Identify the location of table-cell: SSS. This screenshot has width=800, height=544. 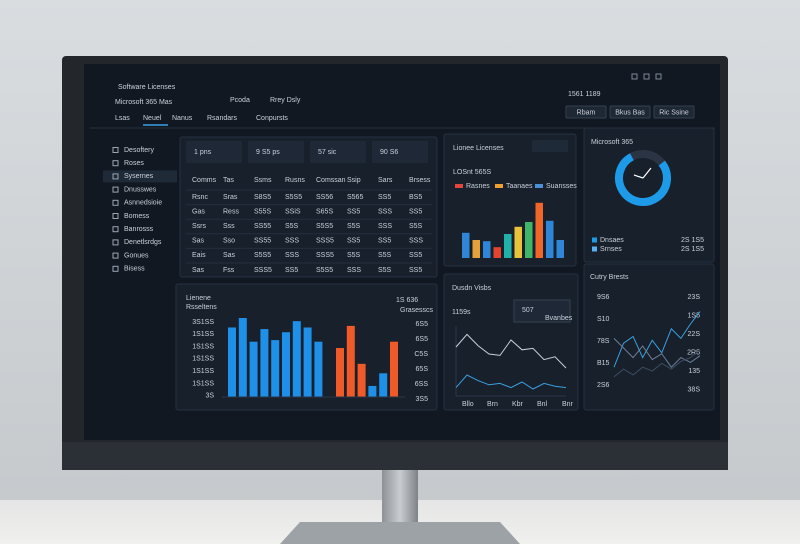
(292, 241).